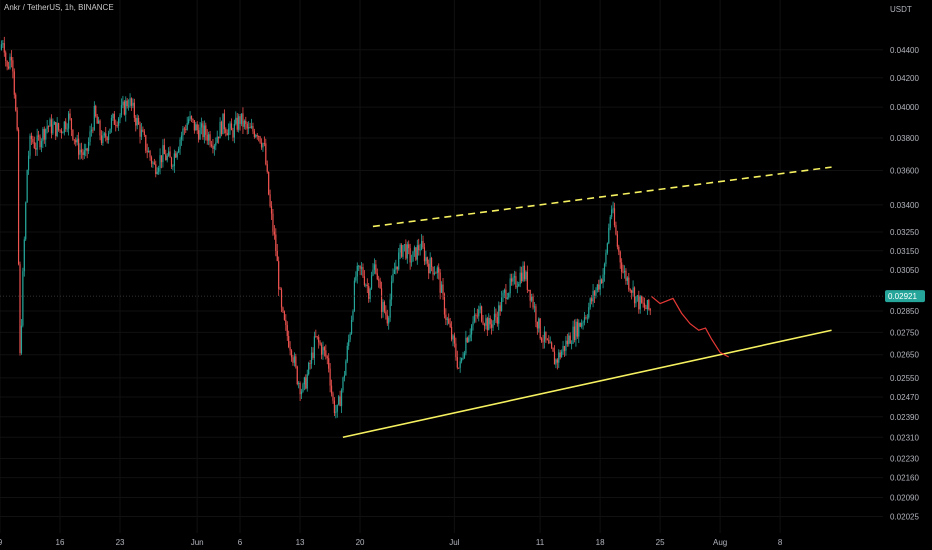 The height and width of the screenshot is (550, 932). Describe the element at coordinates (904, 332) in the screenshot. I see `y-tick-label: 0.02750` at that location.